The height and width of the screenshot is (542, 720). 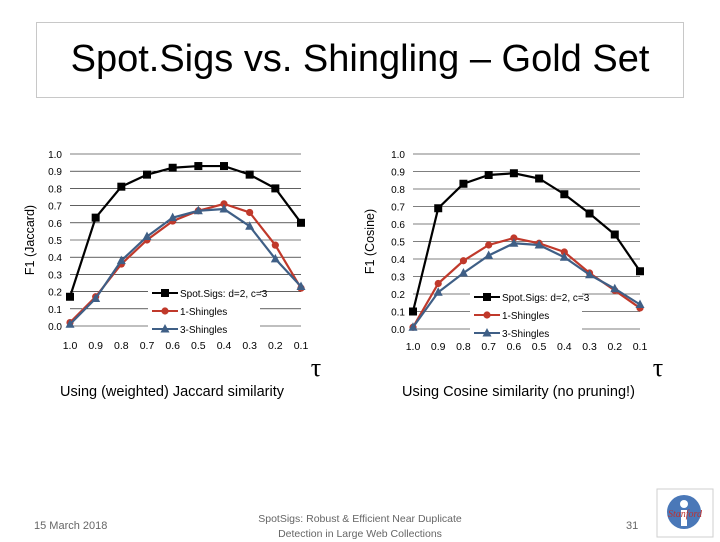 What do you see at coordinates (684, 518) in the screenshot?
I see `logo-i-stem` at bounding box center [684, 518].